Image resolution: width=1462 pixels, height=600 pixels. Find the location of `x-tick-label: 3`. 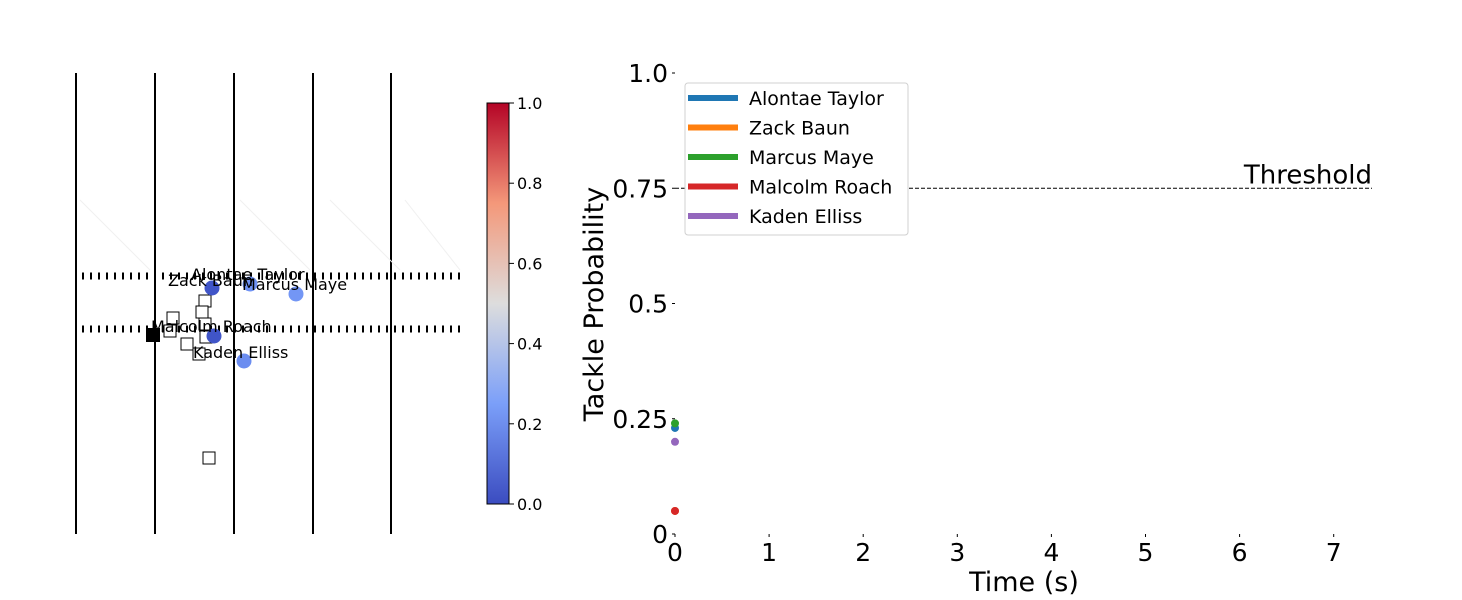

x-tick-label: 3 is located at coordinates (957, 552).